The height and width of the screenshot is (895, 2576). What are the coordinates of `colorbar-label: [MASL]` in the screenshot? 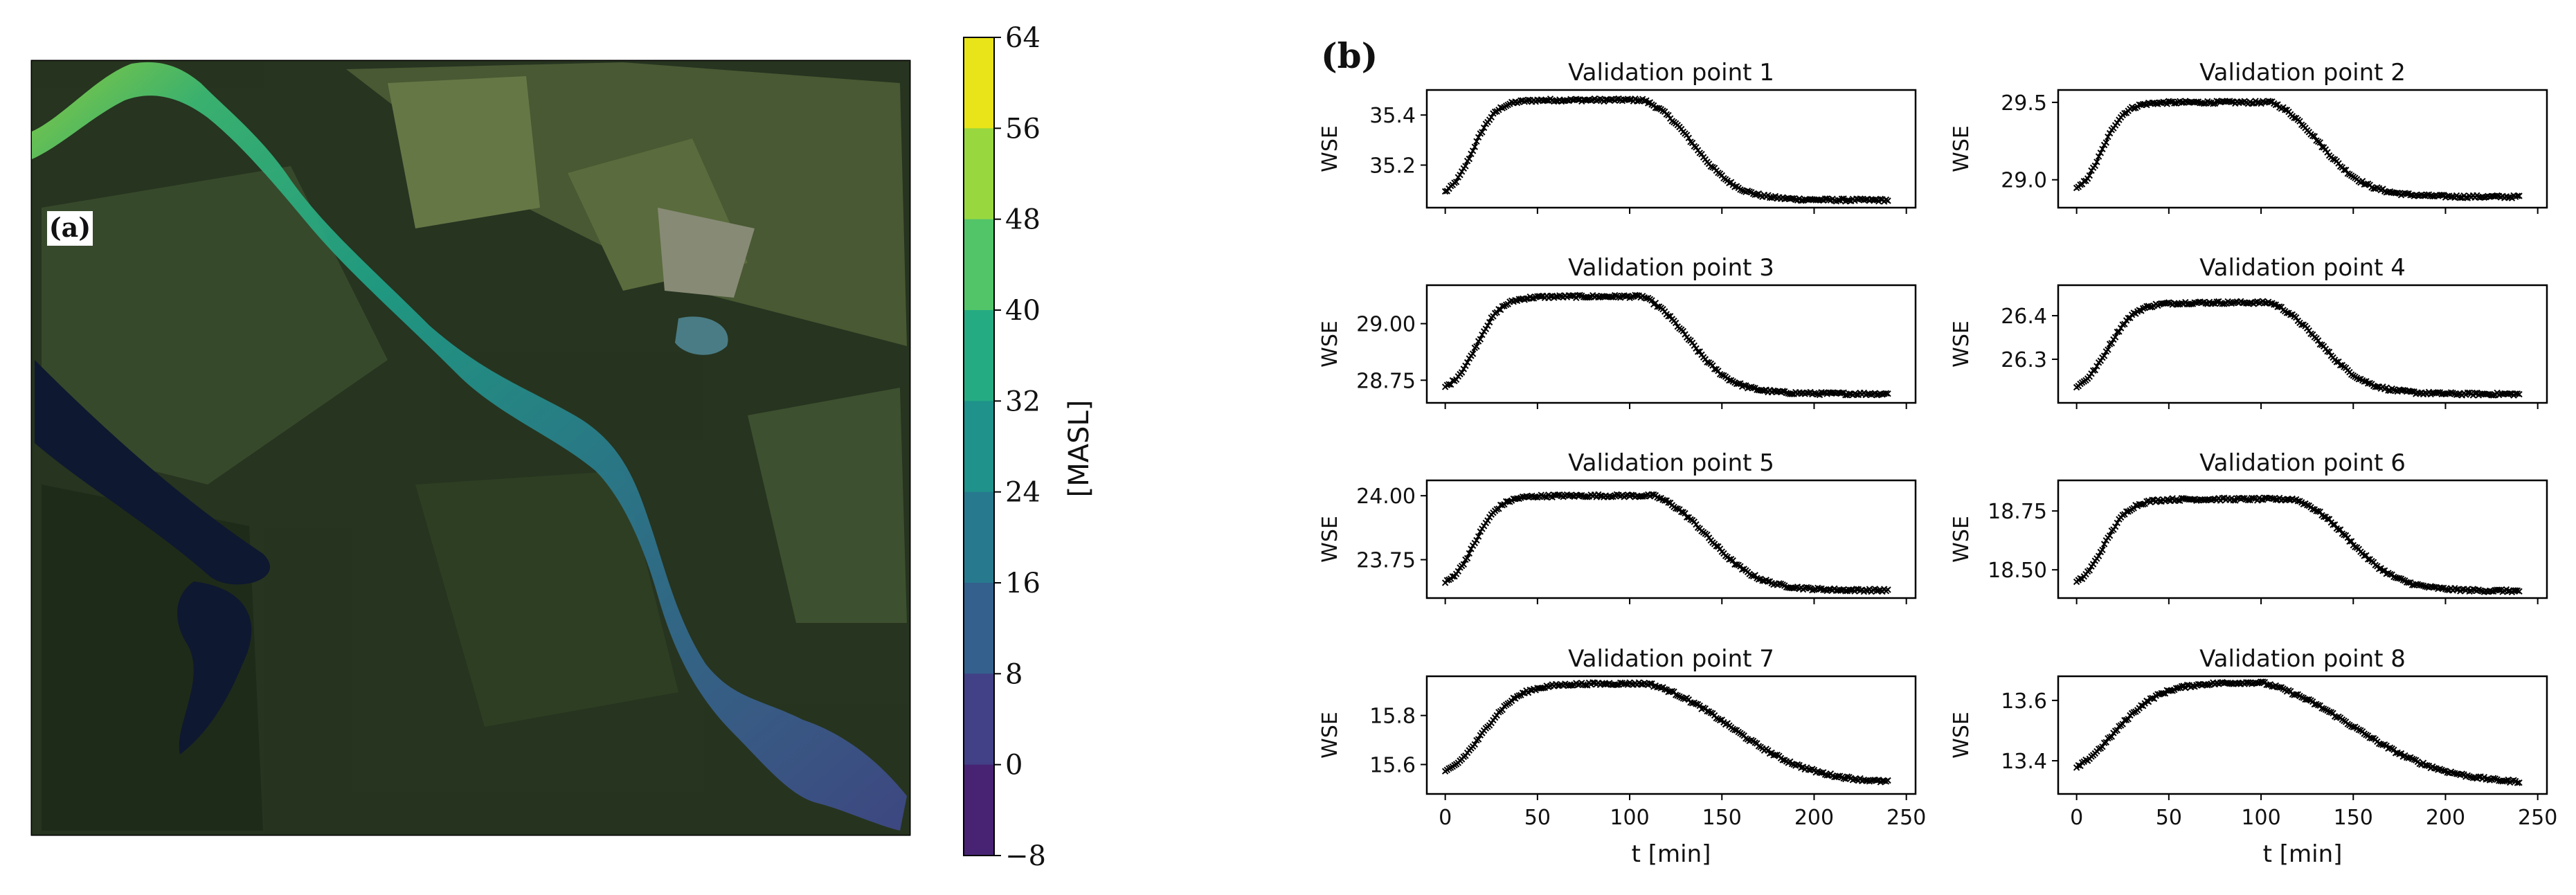 It's located at (1079, 449).